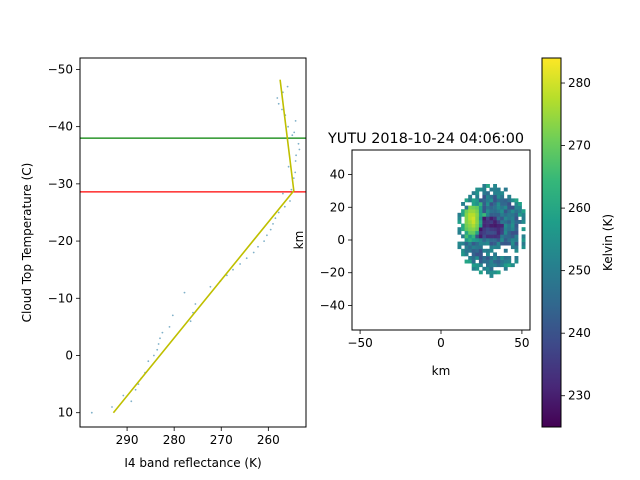 Image resolution: width=640 pixels, height=480 pixels. I want to click on y-tick-label: −40, so click(60, 127).